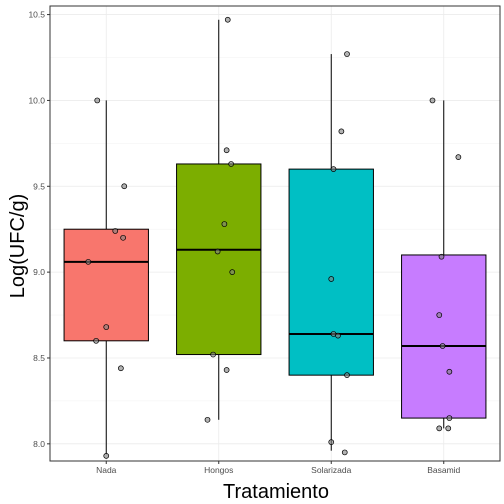 The image size is (504, 504). I want to click on x-tick-label: Hongos, so click(218, 470).